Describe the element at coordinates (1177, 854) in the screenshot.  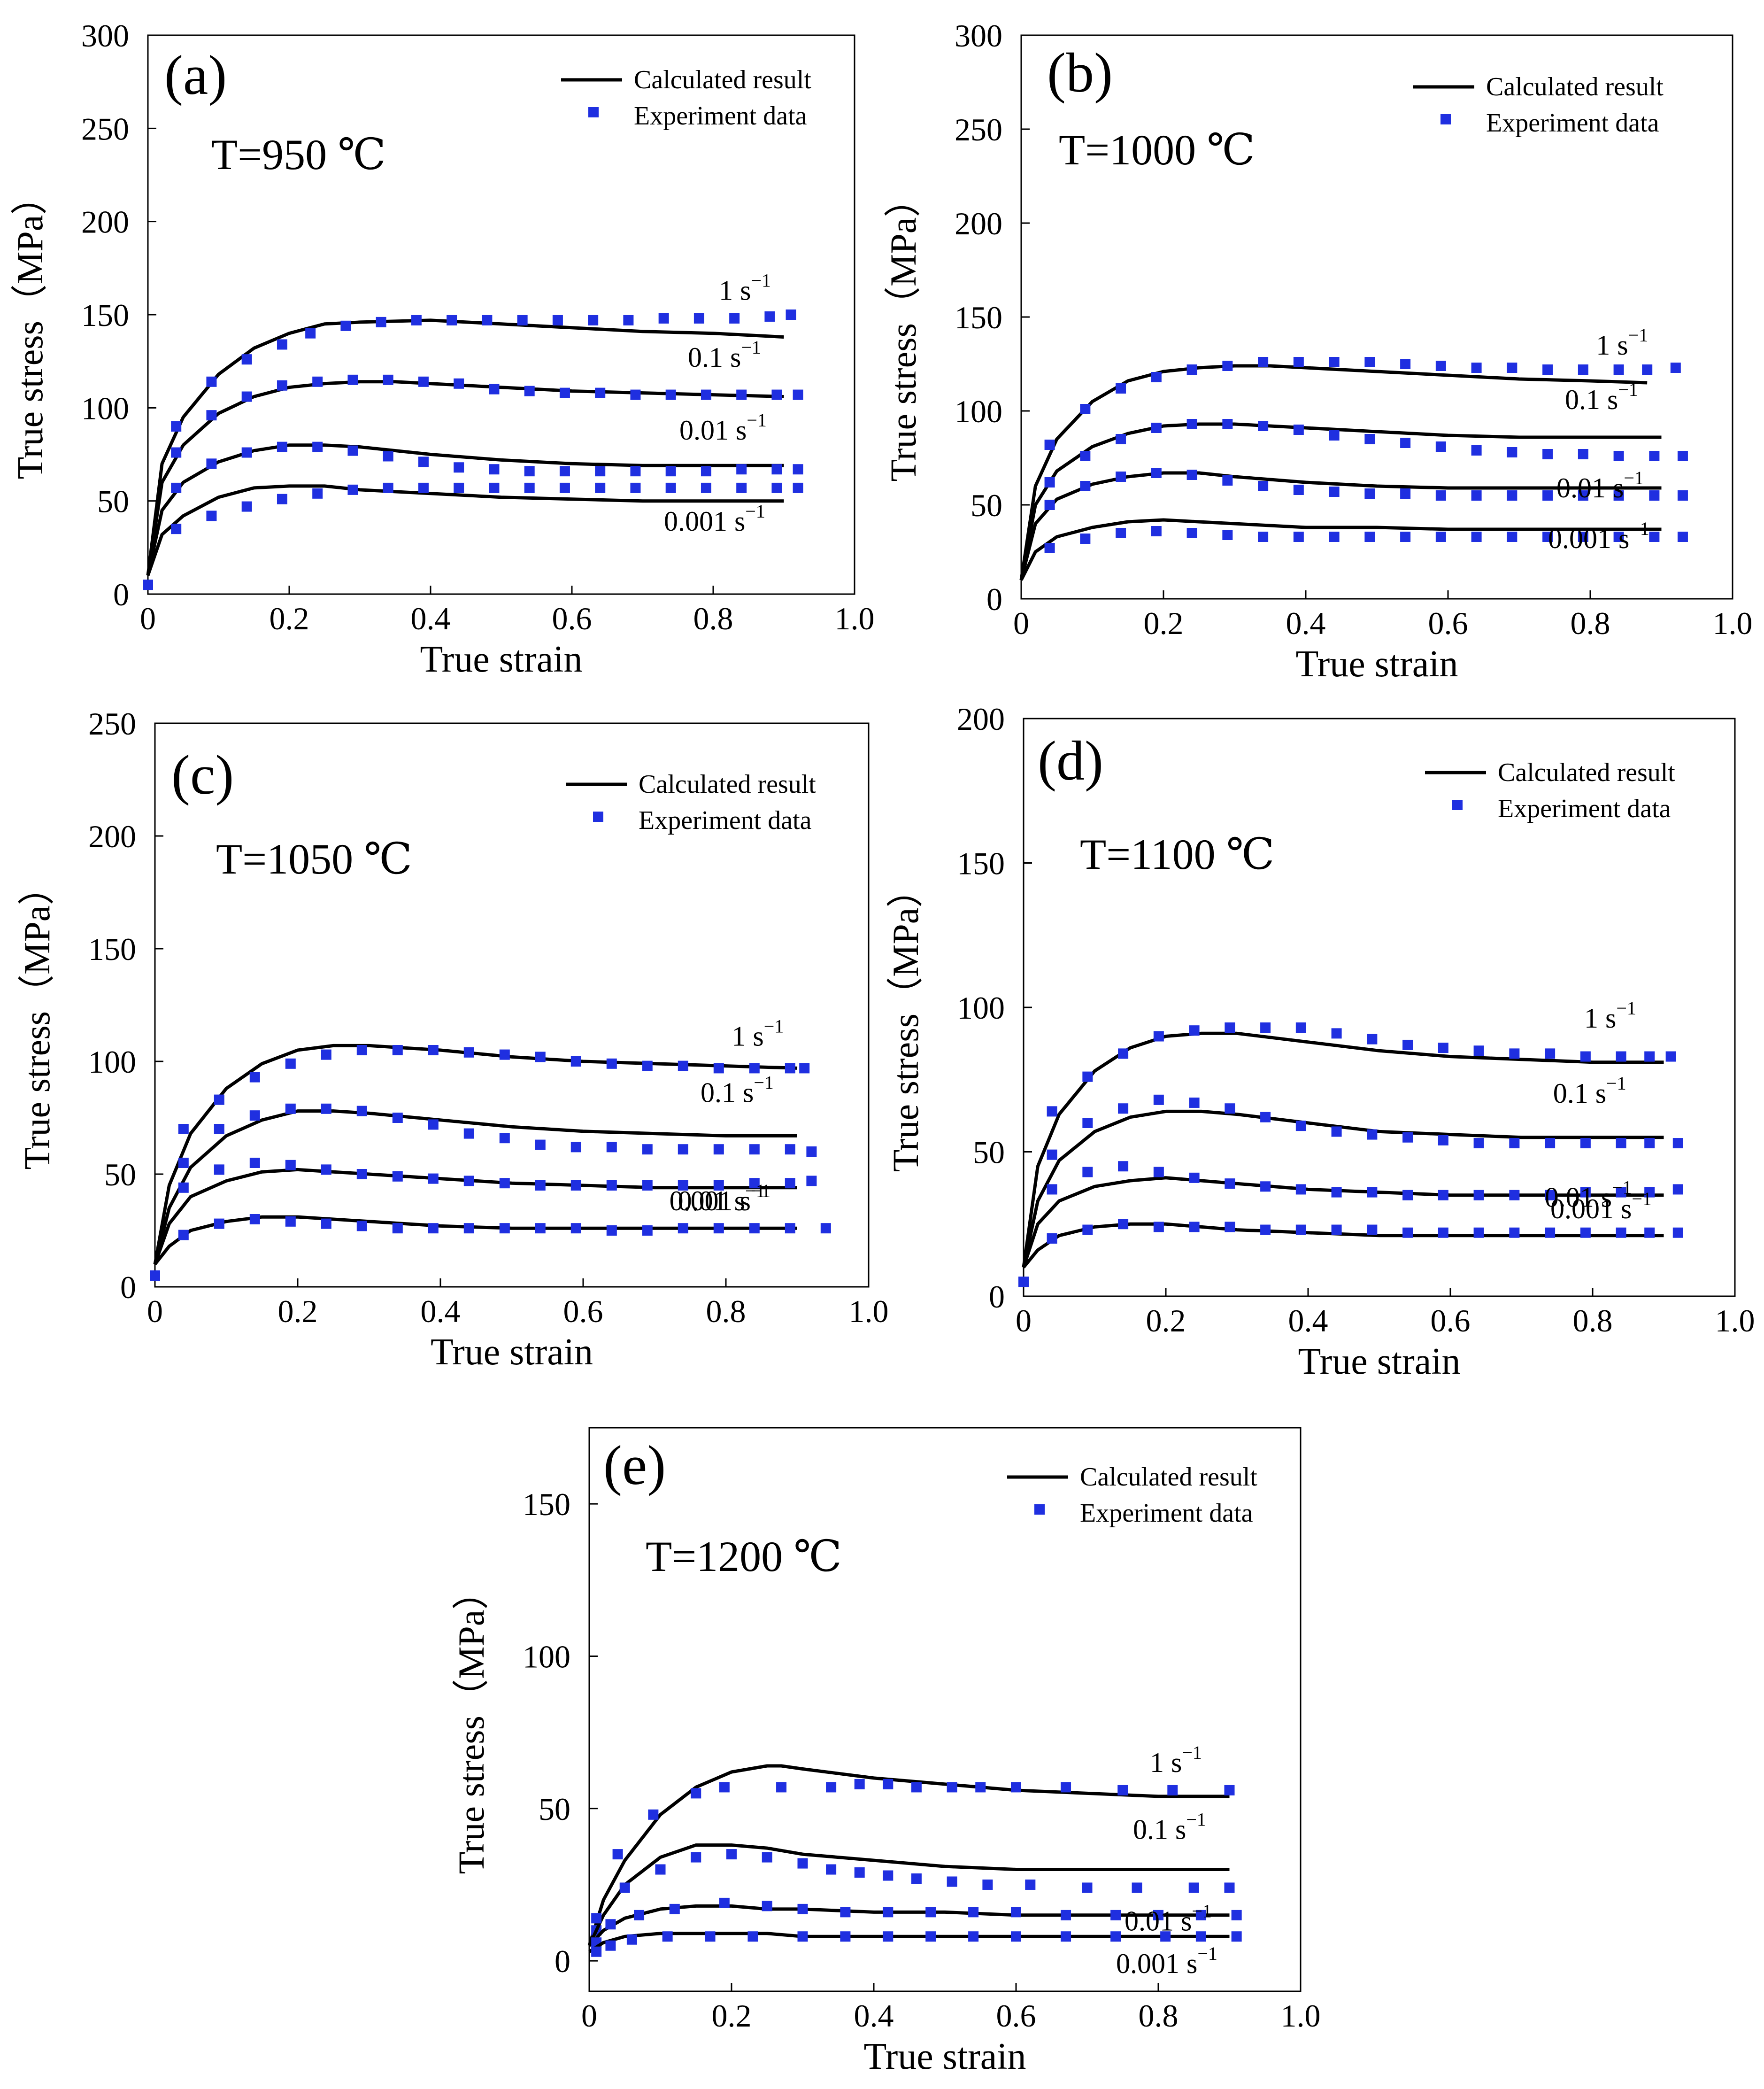
I see `temperature-label: T=1100 ℃` at that location.